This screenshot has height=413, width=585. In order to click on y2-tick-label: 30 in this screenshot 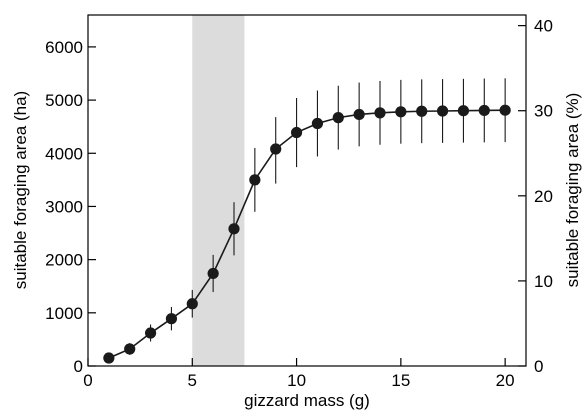, I will do `click(543, 111)`.